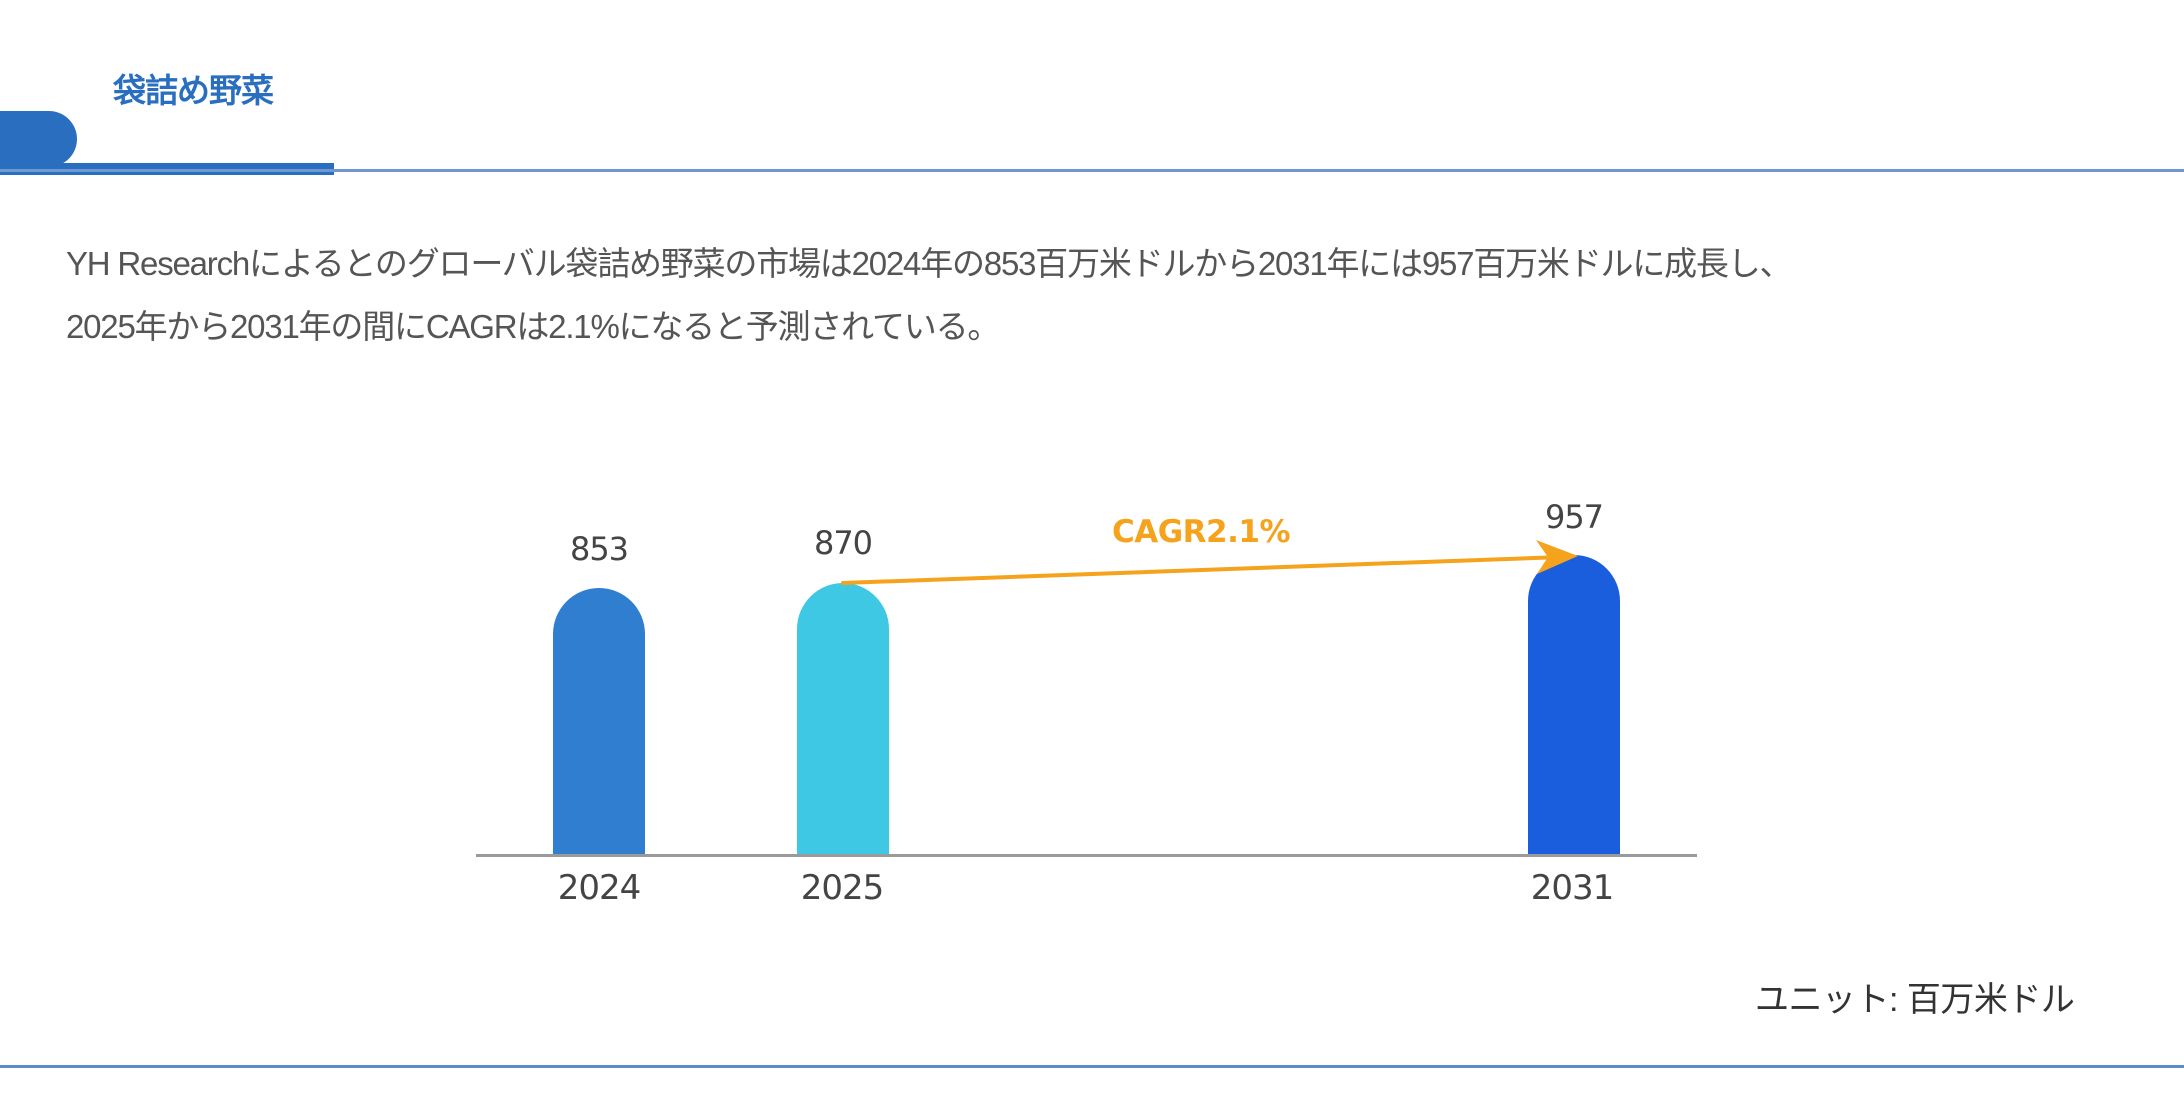  Describe the element at coordinates (533, 326) in the screenshot. I see `description-line-2: 2025年から2031年の間にCAGRは2.1%になると予測されている。` at that location.